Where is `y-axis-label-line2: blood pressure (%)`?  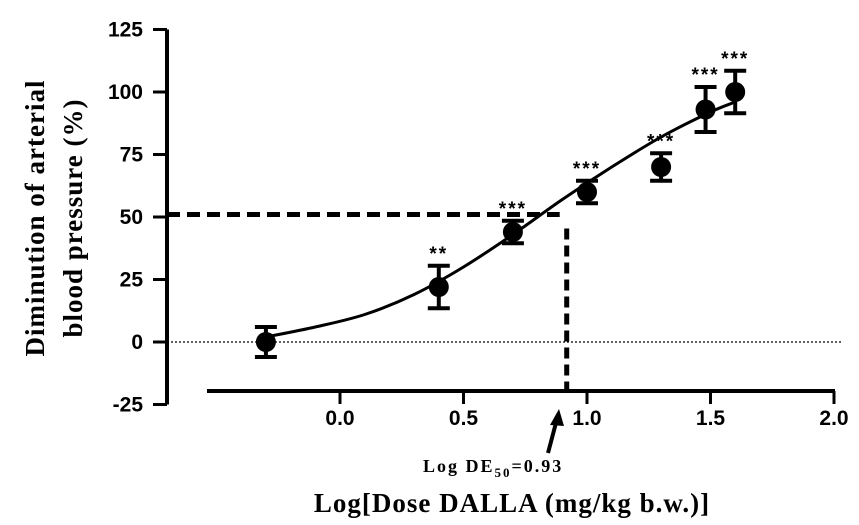 y-axis-label-line2: blood pressure (%) is located at coordinates (73, 217).